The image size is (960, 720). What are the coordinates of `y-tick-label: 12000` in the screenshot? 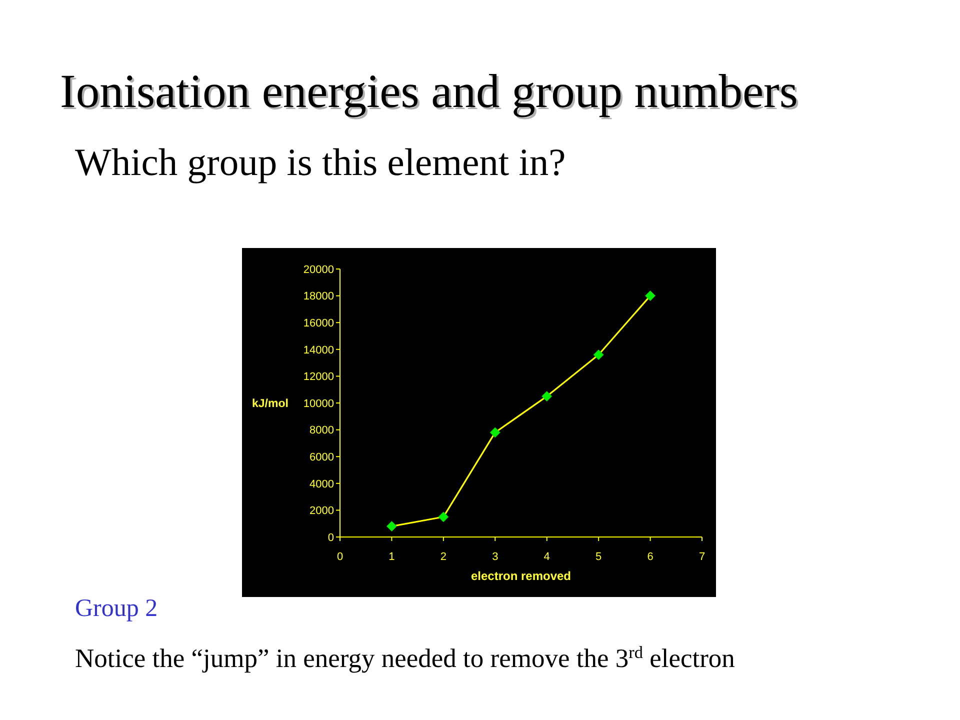 It's located at (318, 377).